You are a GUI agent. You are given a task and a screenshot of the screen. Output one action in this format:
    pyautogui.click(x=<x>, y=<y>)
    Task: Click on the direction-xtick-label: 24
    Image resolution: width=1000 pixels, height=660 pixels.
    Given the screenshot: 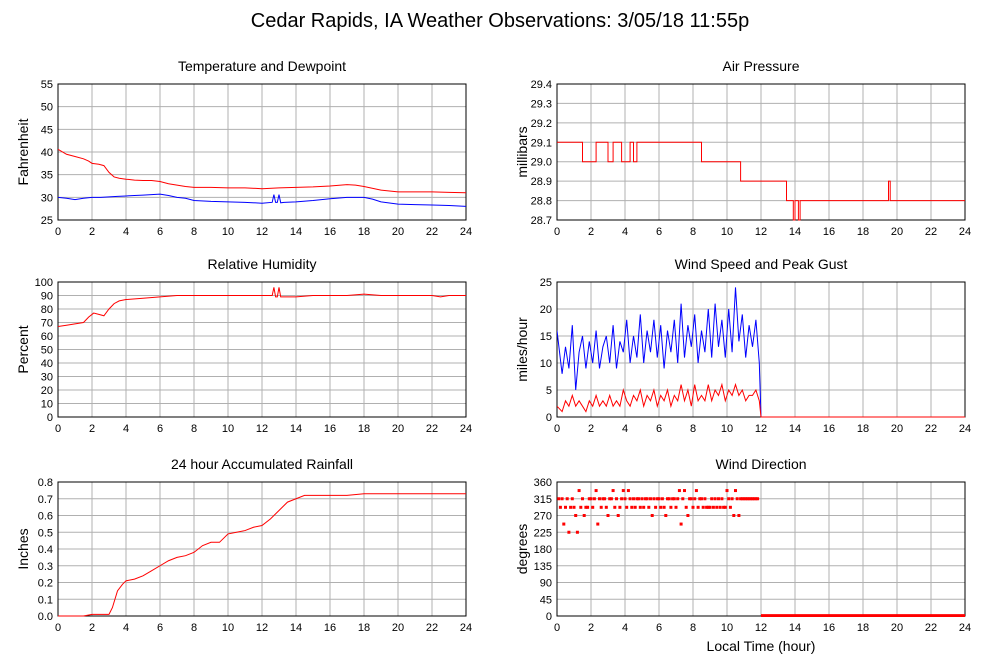 What is the action you would take?
    pyautogui.click(x=965, y=628)
    